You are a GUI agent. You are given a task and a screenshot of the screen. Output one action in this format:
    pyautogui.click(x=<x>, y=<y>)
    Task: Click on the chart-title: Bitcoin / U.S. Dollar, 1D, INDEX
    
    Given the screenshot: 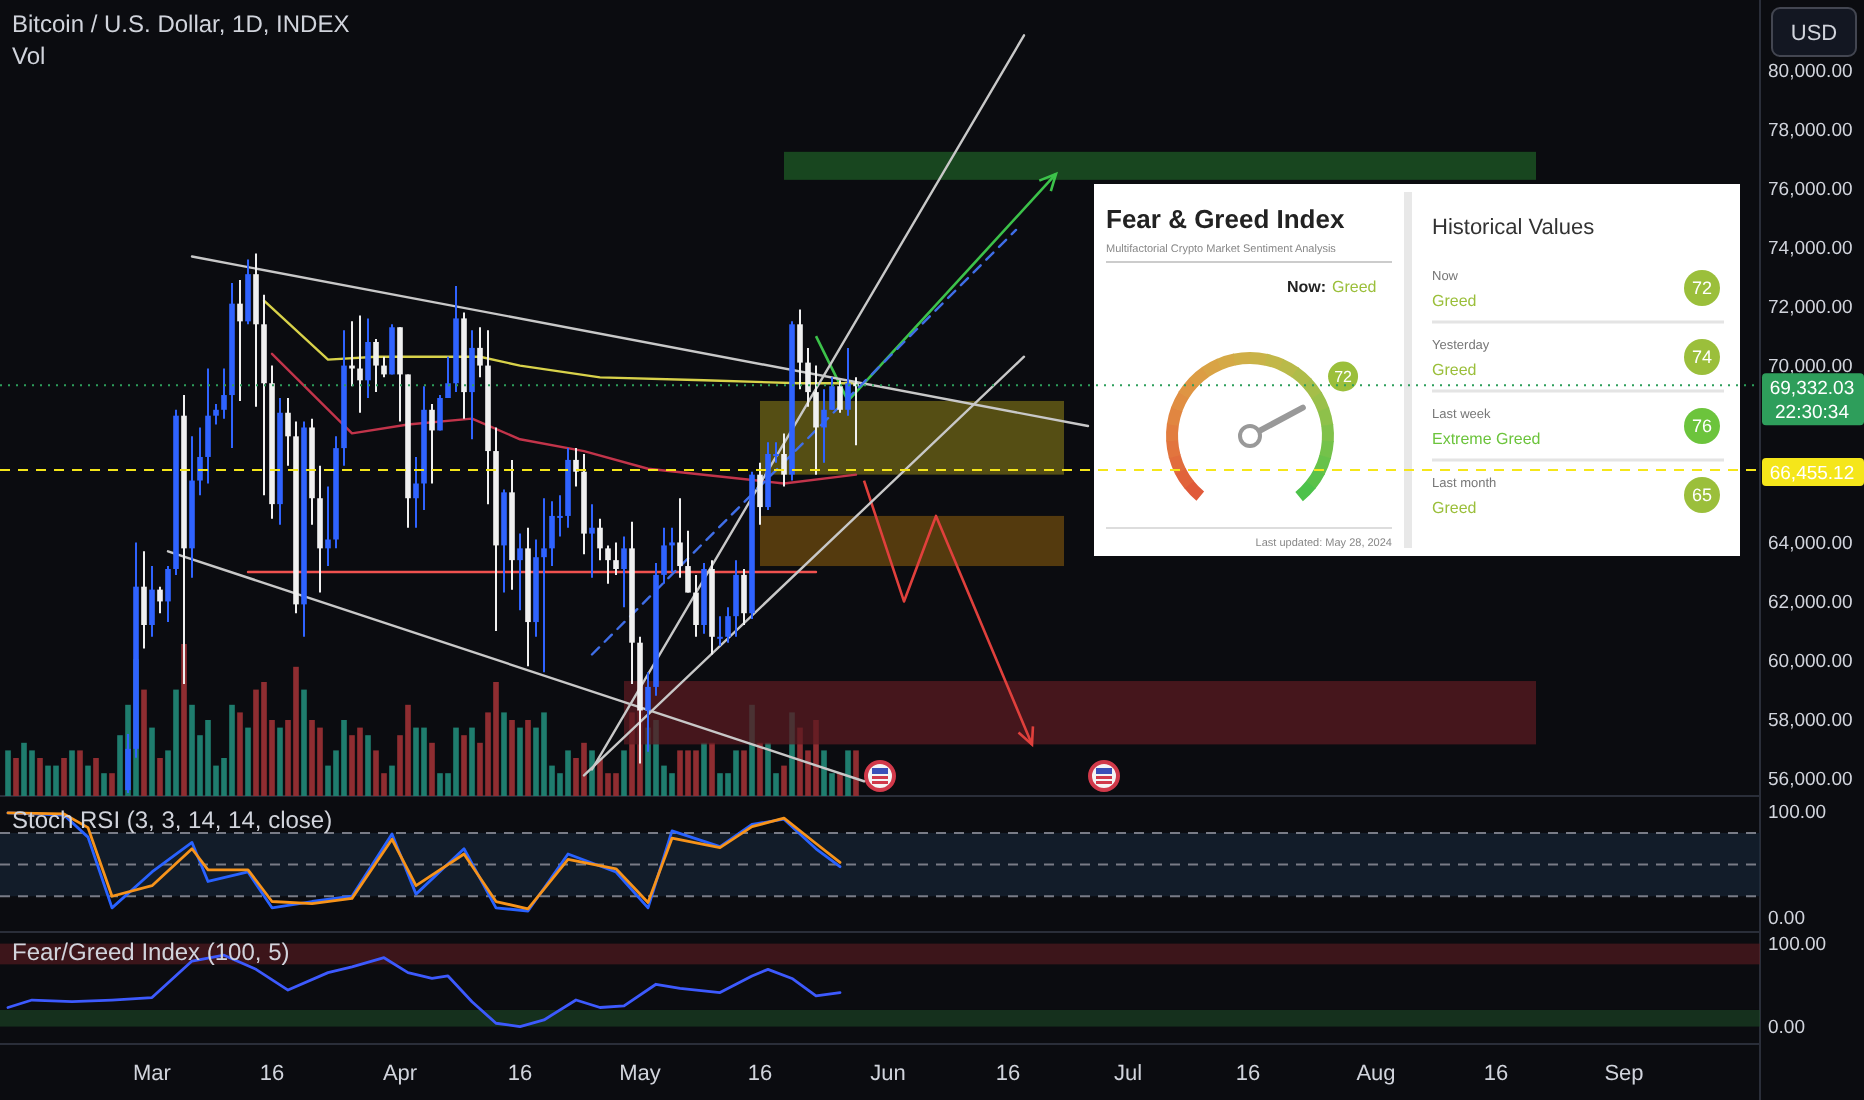 What is the action you would take?
    pyautogui.click(x=181, y=24)
    